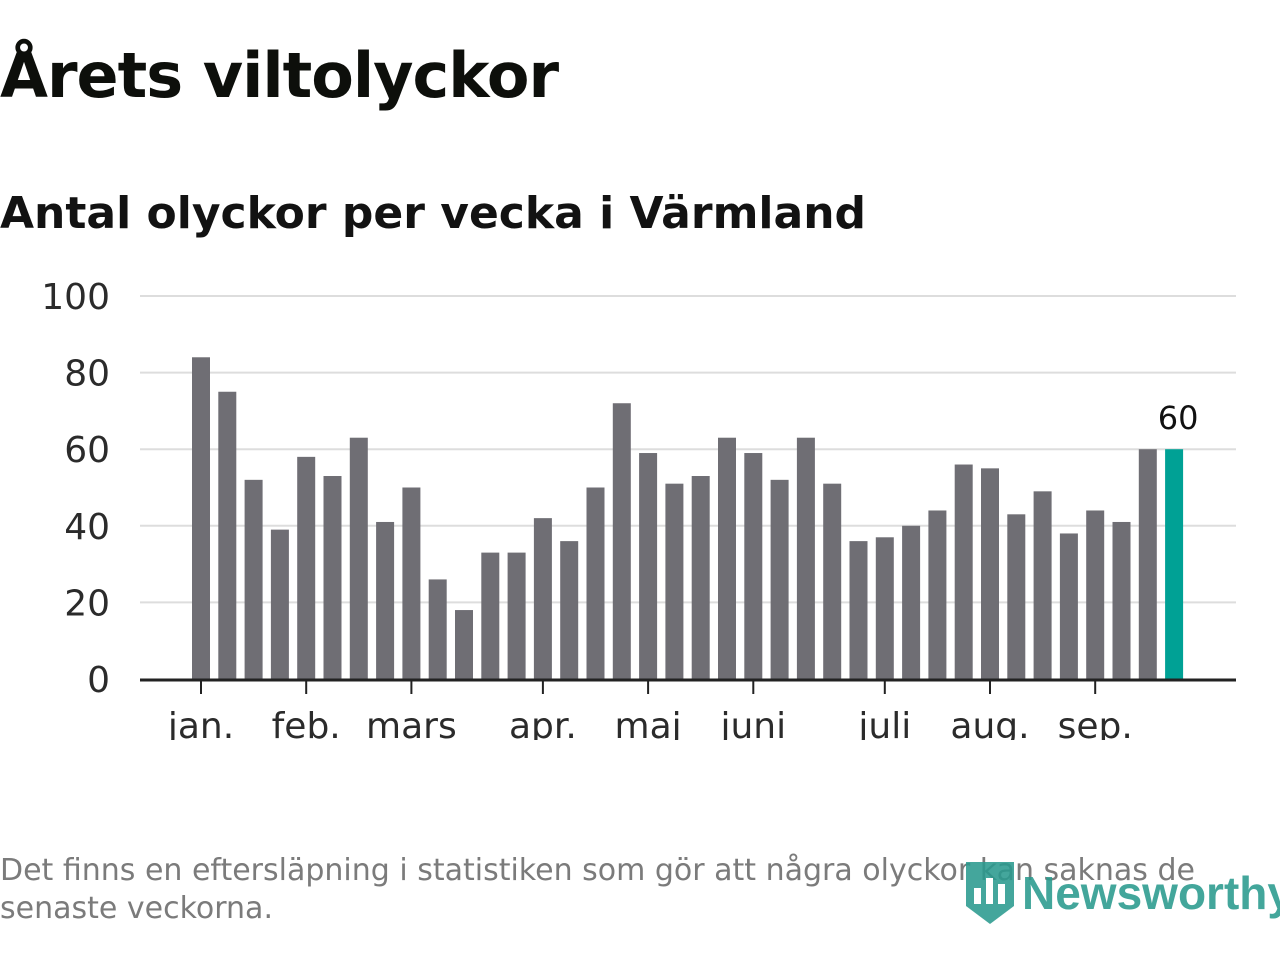  Describe the element at coordinates (279, 75) in the screenshot. I see `chart-title: Årets viltolyckor` at that location.